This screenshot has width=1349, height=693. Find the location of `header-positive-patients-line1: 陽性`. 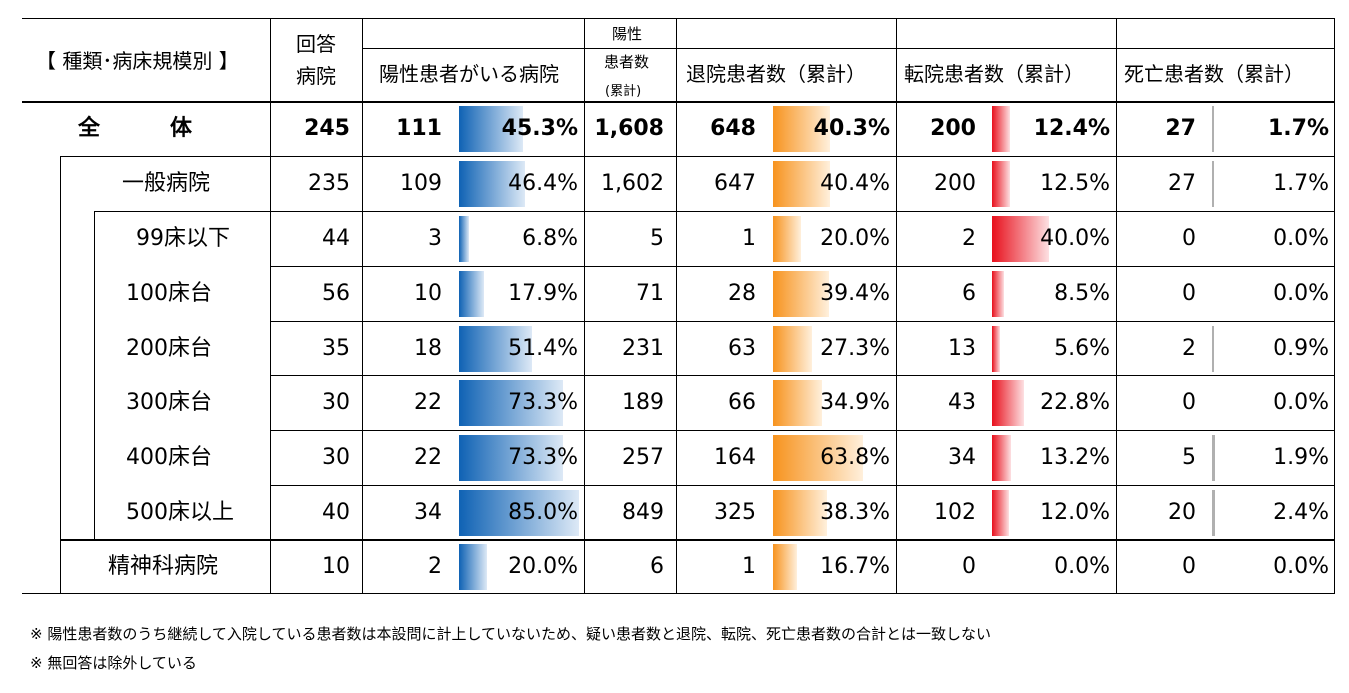

header-positive-patients-line1: 陽性 is located at coordinates (627, 34).